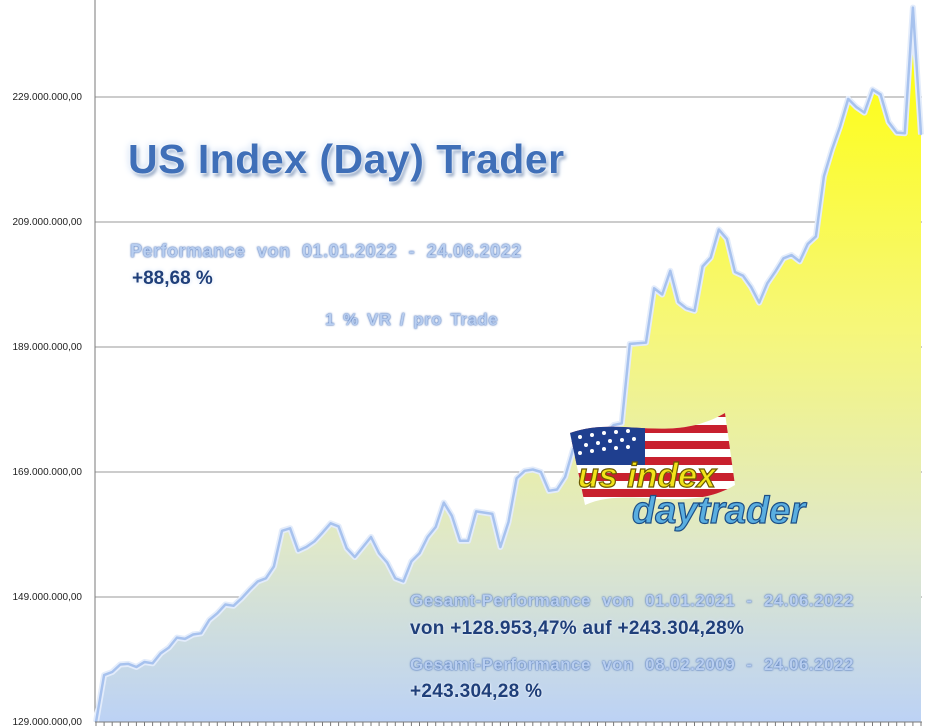  I want to click on performance-period-label: Performance von 01.01.2022 - 24.06.2022, so click(326, 251).